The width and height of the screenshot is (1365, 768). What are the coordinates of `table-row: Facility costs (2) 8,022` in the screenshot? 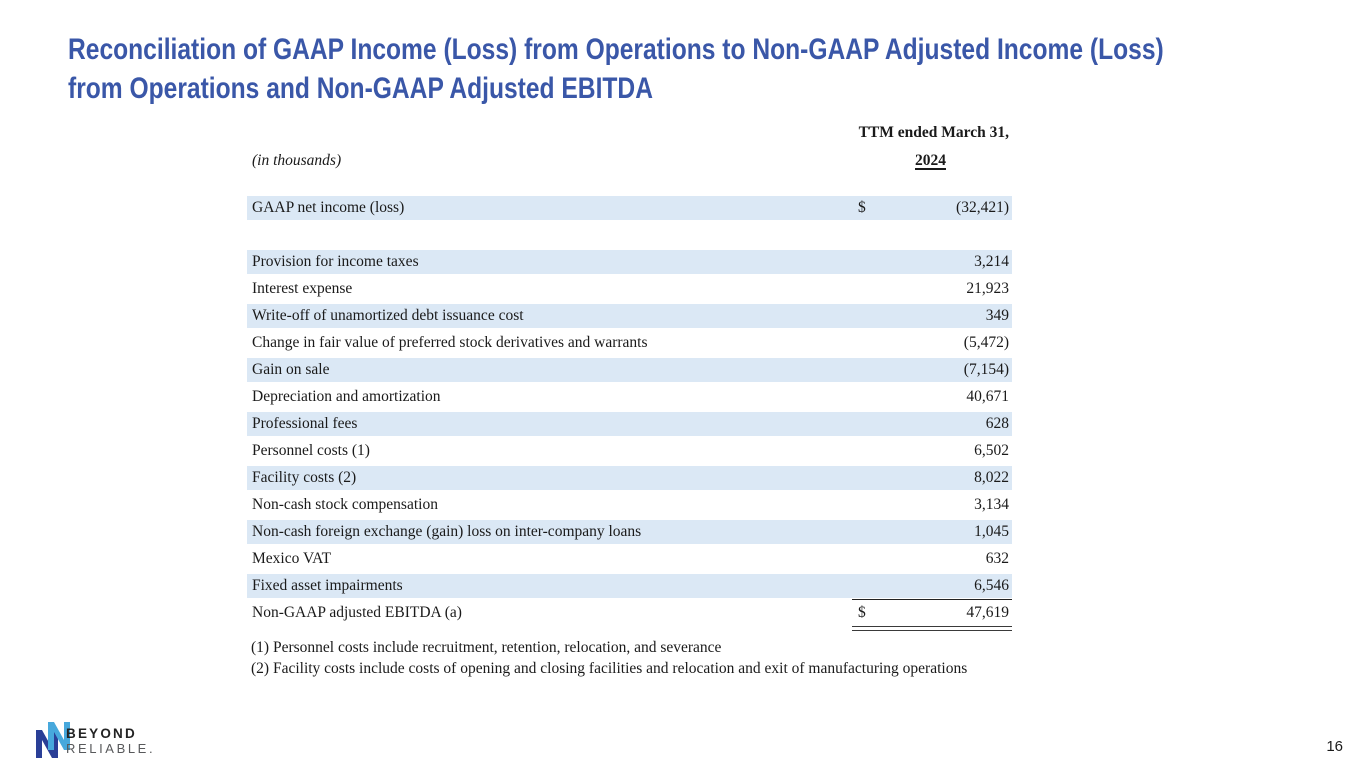 It's located at (629, 478).